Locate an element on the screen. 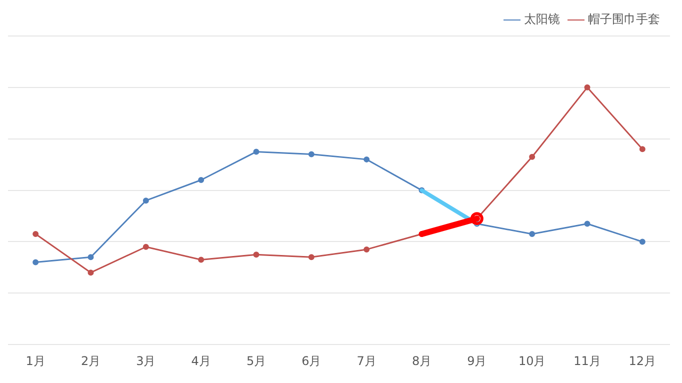 The height and width of the screenshot is (383, 682). x-tick-label: 2月 is located at coordinates (90, 361).